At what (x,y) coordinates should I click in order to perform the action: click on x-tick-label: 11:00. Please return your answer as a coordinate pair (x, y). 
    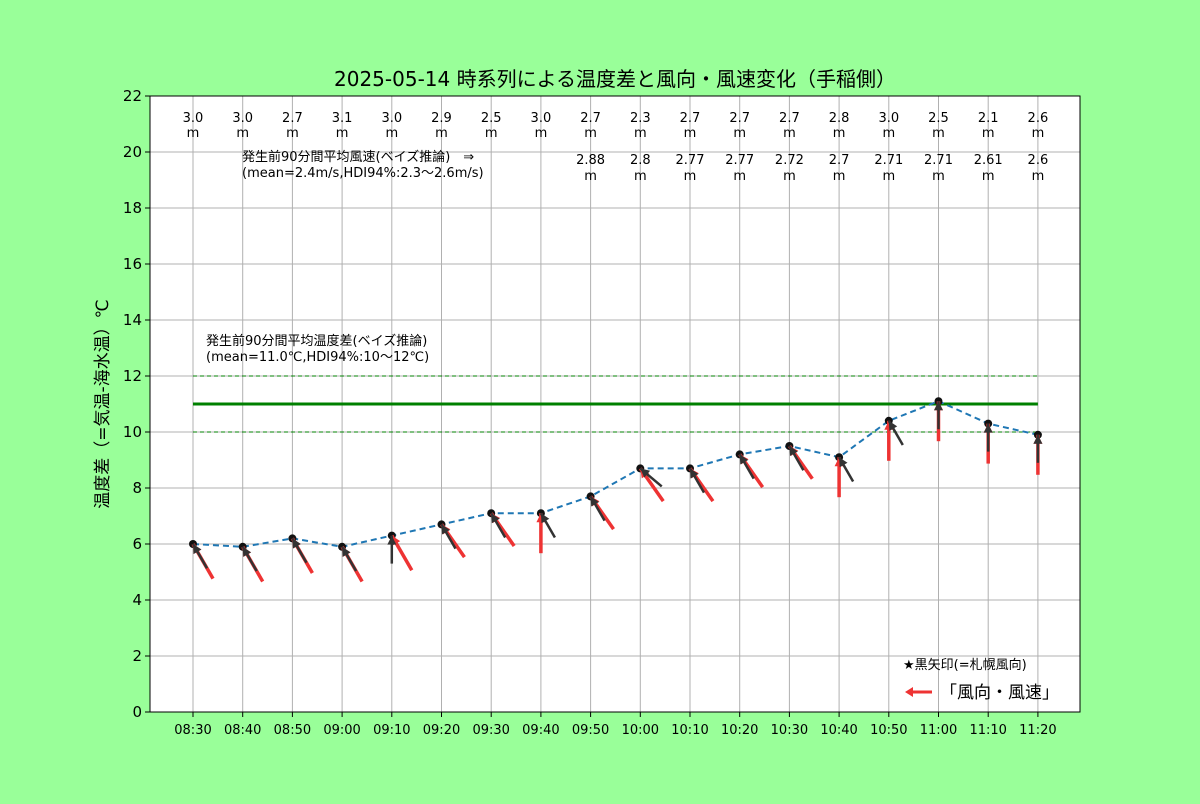
    Looking at the image, I should click on (938, 730).